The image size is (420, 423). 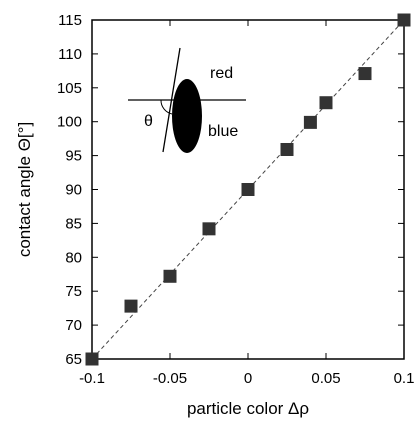 What do you see at coordinates (73, 156) in the screenshot?
I see `y-tick-label: 95` at bounding box center [73, 156].